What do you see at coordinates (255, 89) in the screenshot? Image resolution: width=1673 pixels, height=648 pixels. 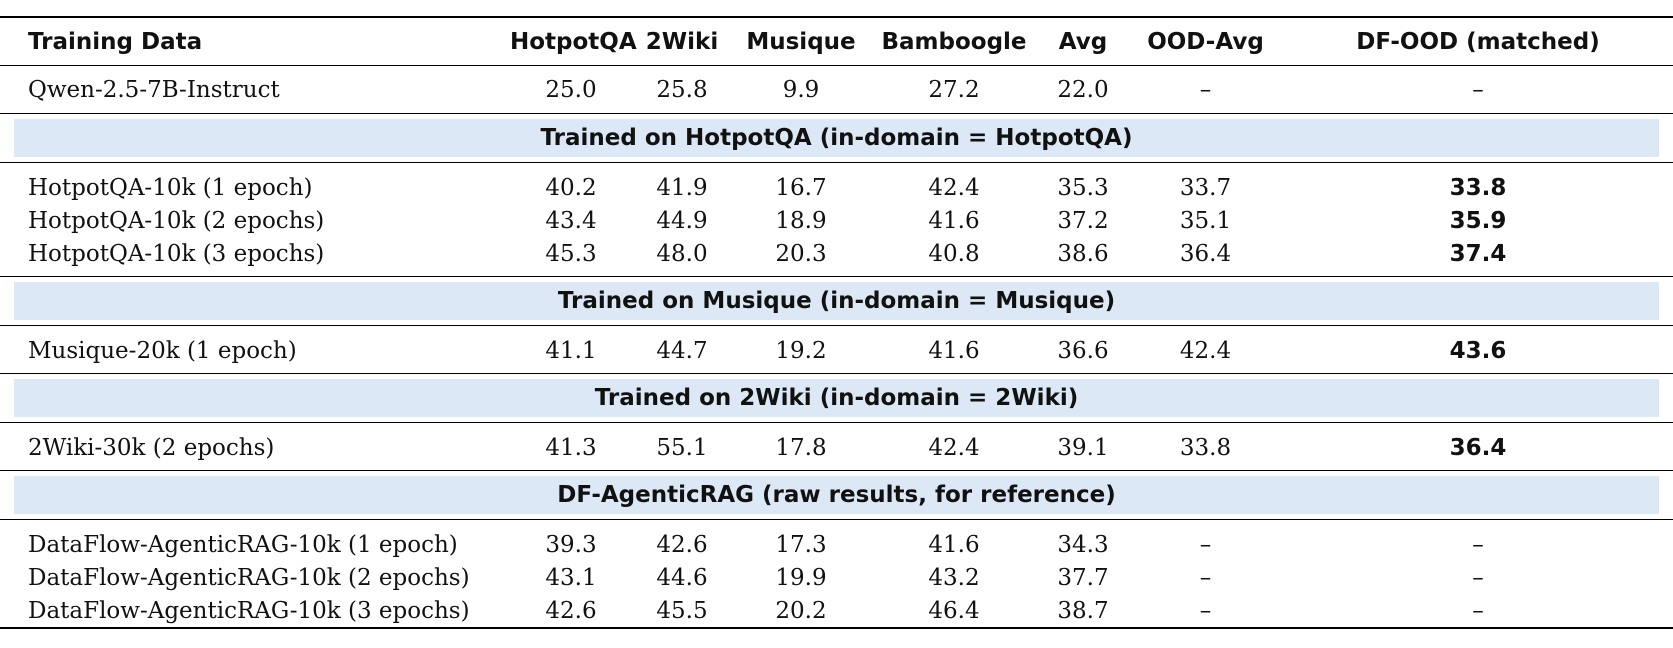 I see `row-label: Qwen-2.5-7B-Instruct` at bounding box center [255, 89].